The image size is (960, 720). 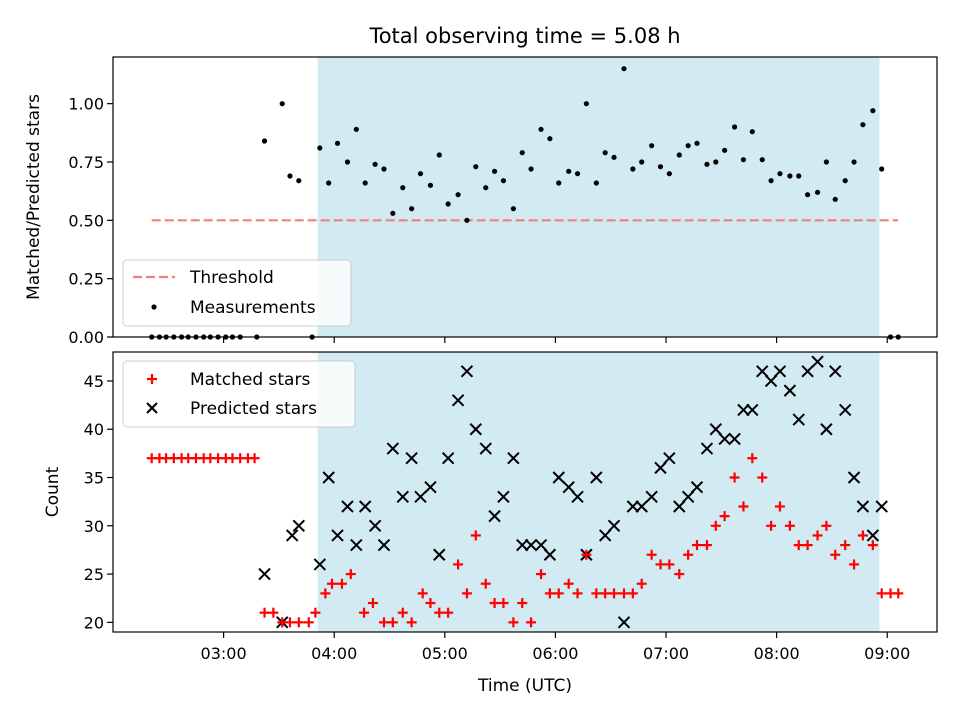 What do you see at coordinates (94, 478) in the screenshot?
I see `y-tick-label: 35` at bounding box center [94, 478].